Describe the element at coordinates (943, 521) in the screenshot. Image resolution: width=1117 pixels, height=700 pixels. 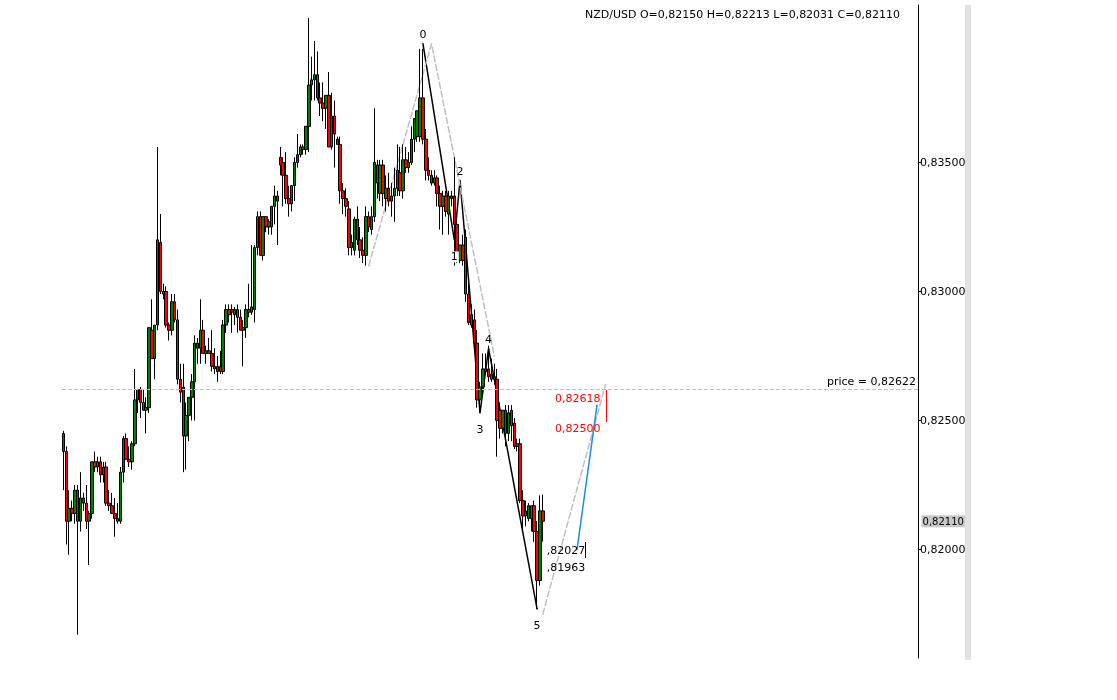
I see `text: 0,82110` at that location.